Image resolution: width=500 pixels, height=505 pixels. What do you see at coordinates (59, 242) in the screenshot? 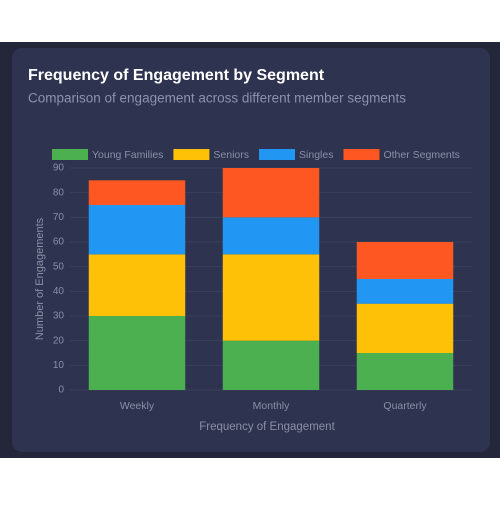
I see `y-tick-label: 60` at bounding box center [59, 242].